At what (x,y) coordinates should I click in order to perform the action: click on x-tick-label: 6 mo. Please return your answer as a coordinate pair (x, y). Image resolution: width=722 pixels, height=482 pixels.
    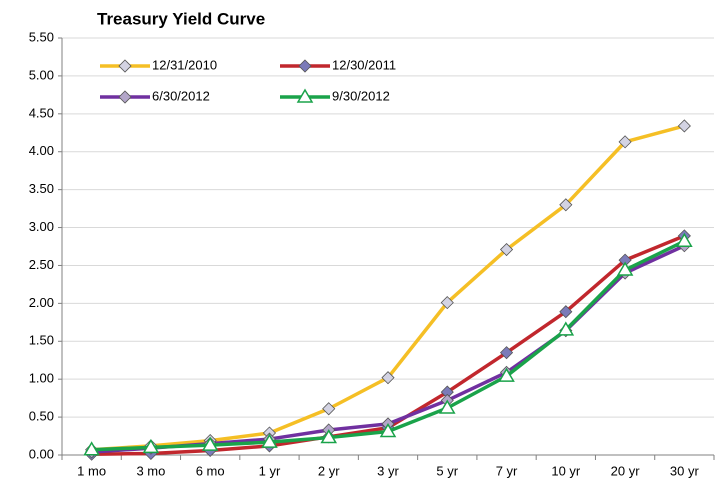
    Looking at the image, I should click on (210, 470).